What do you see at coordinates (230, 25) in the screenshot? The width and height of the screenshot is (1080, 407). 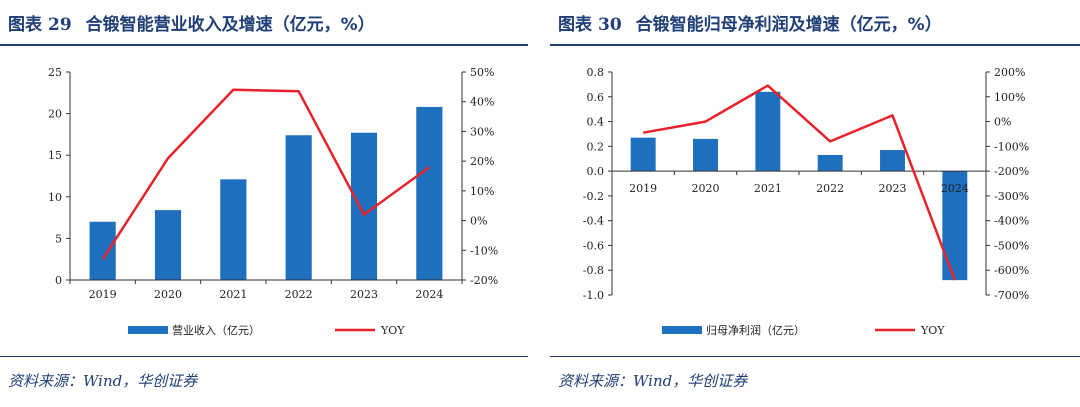 I see `figure-title-text: 合锻智能营业收入及增速（亿元，%）` at bounding box center [230, 25].